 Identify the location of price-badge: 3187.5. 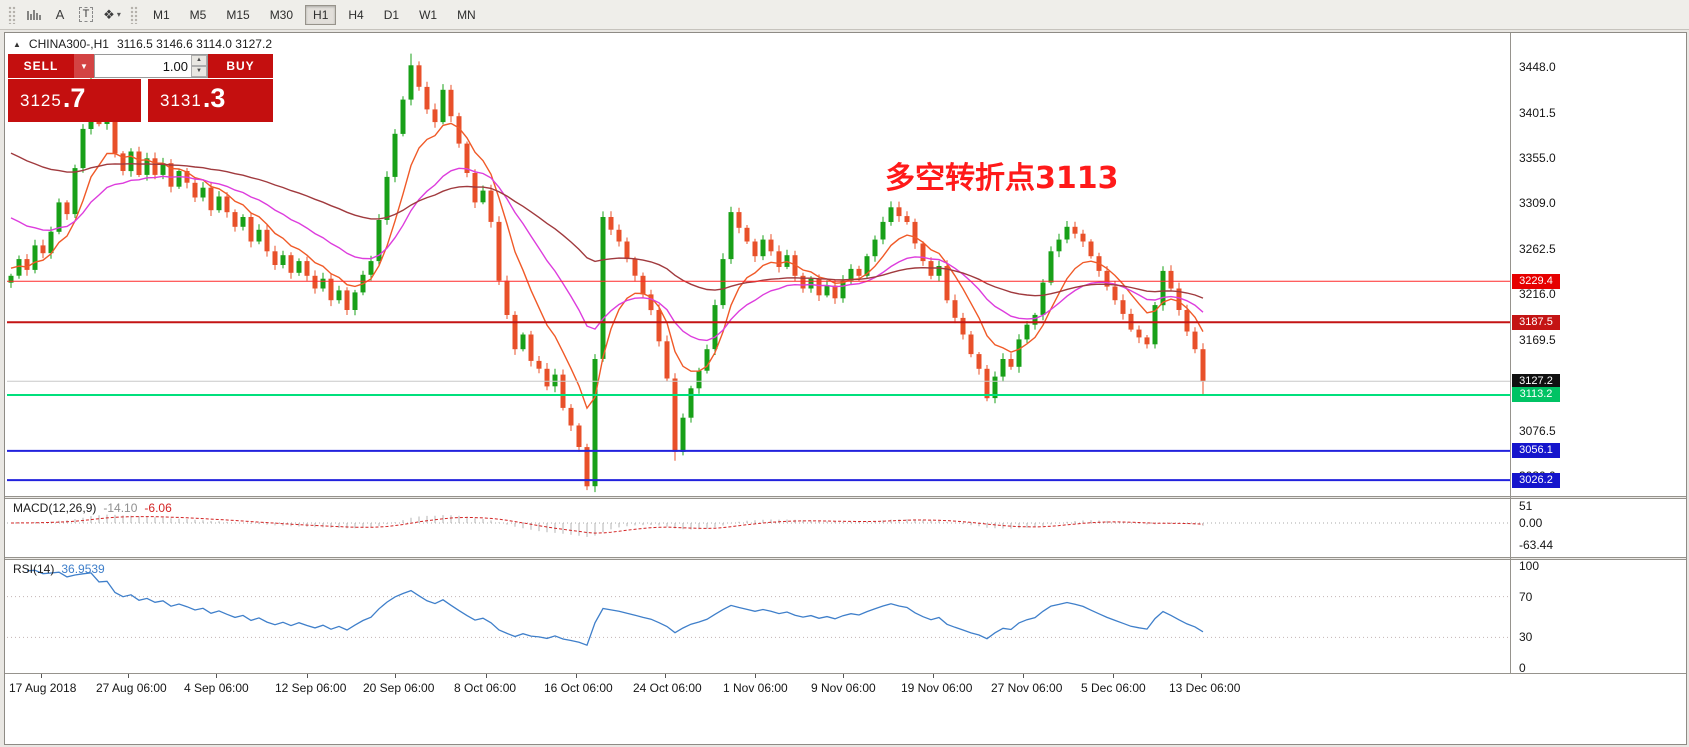
(1536, 322).